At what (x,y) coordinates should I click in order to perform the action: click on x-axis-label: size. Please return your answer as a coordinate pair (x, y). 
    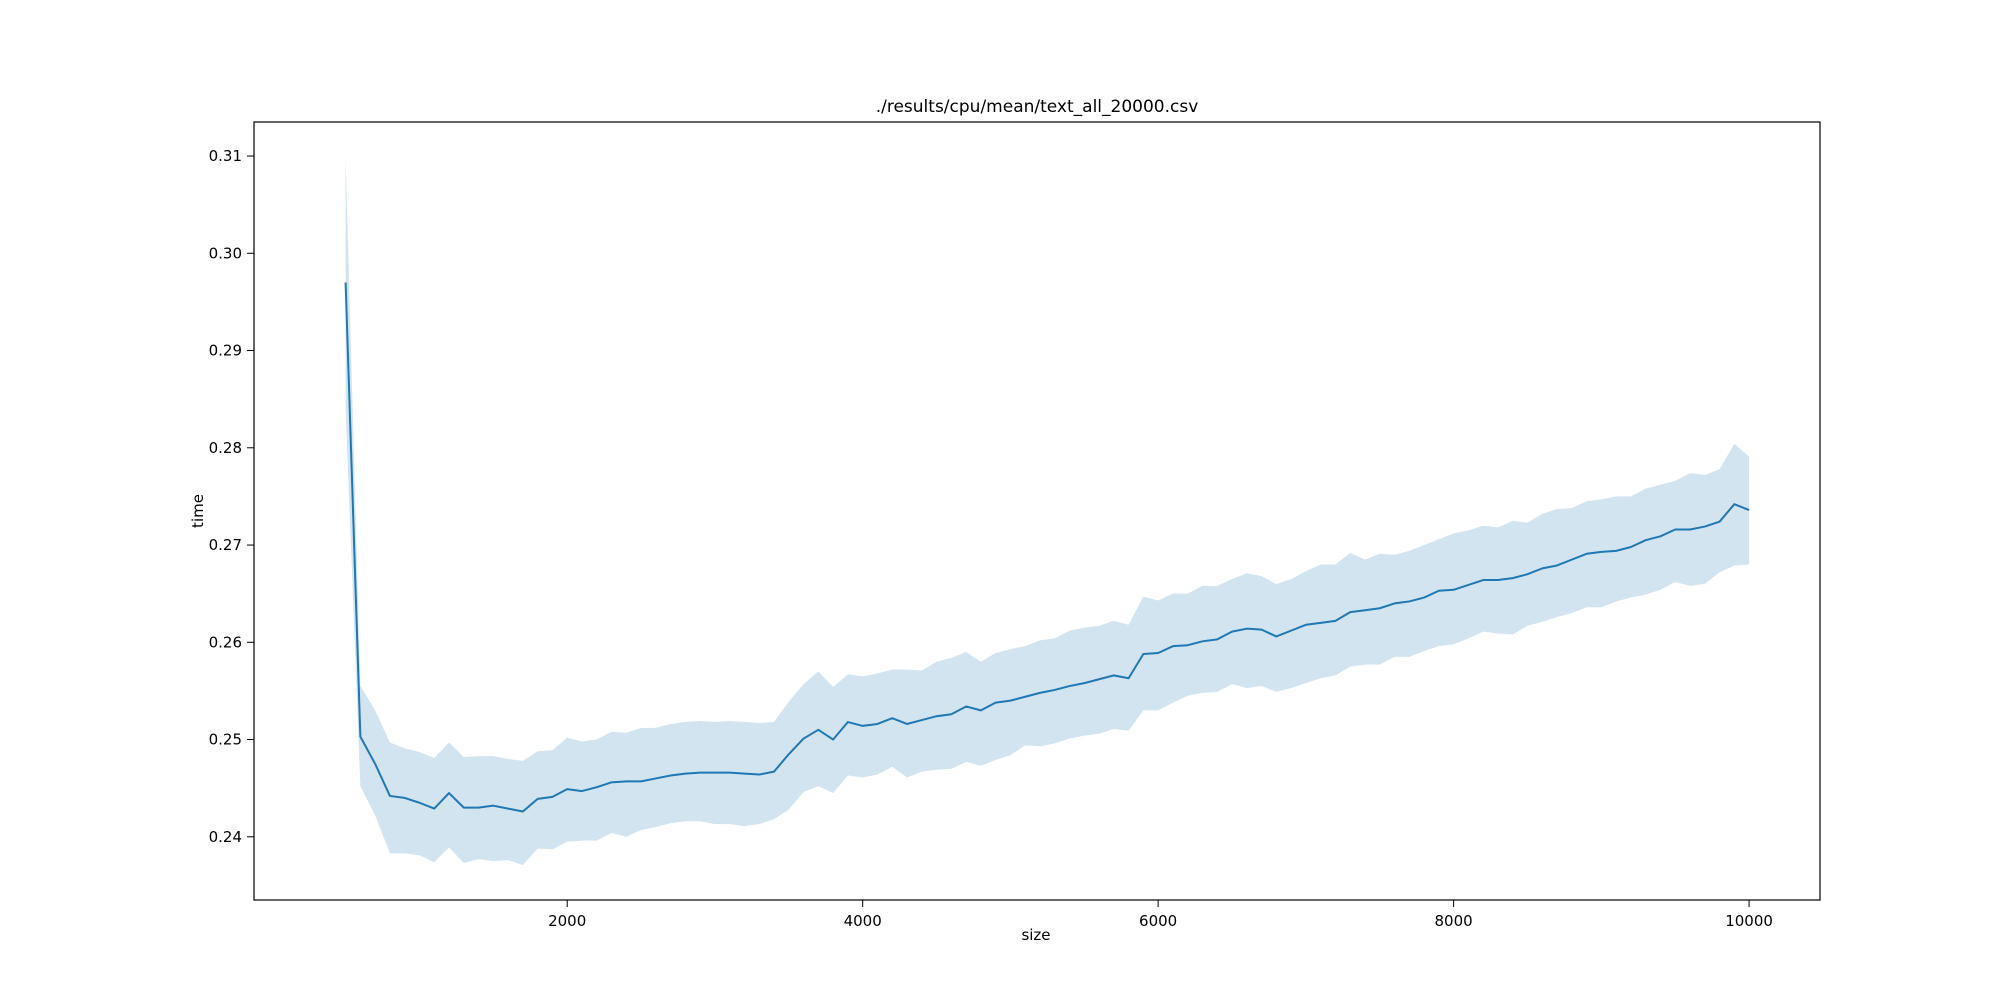
    Looking at the image, I should click on (1035, 935).